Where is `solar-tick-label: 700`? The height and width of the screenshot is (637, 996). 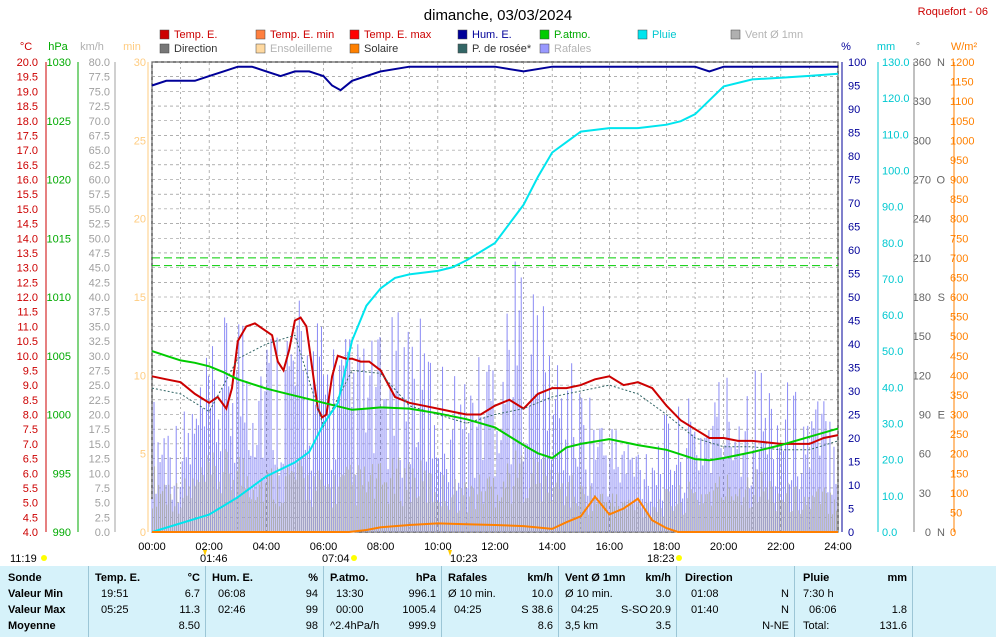 solar-tick-label: 700 is located at coordinates (959, 259).